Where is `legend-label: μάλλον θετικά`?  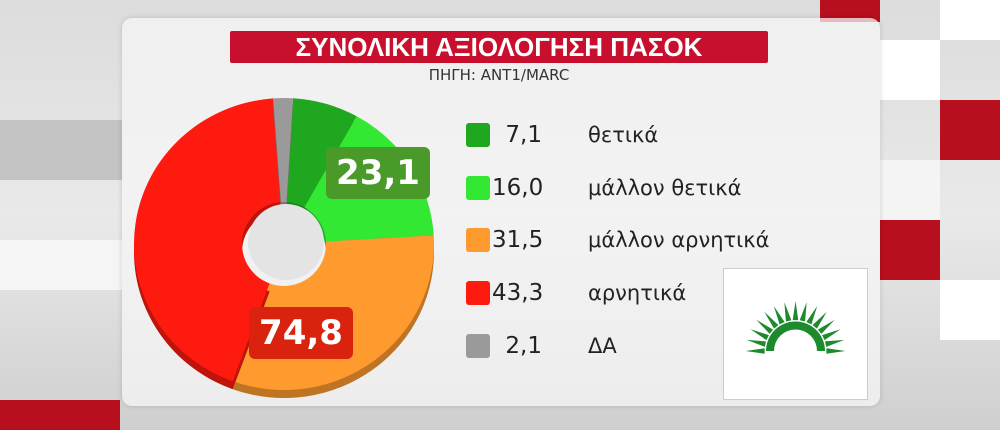
legend-label: μάλλον θετικά is located at coordinates (665, 188).